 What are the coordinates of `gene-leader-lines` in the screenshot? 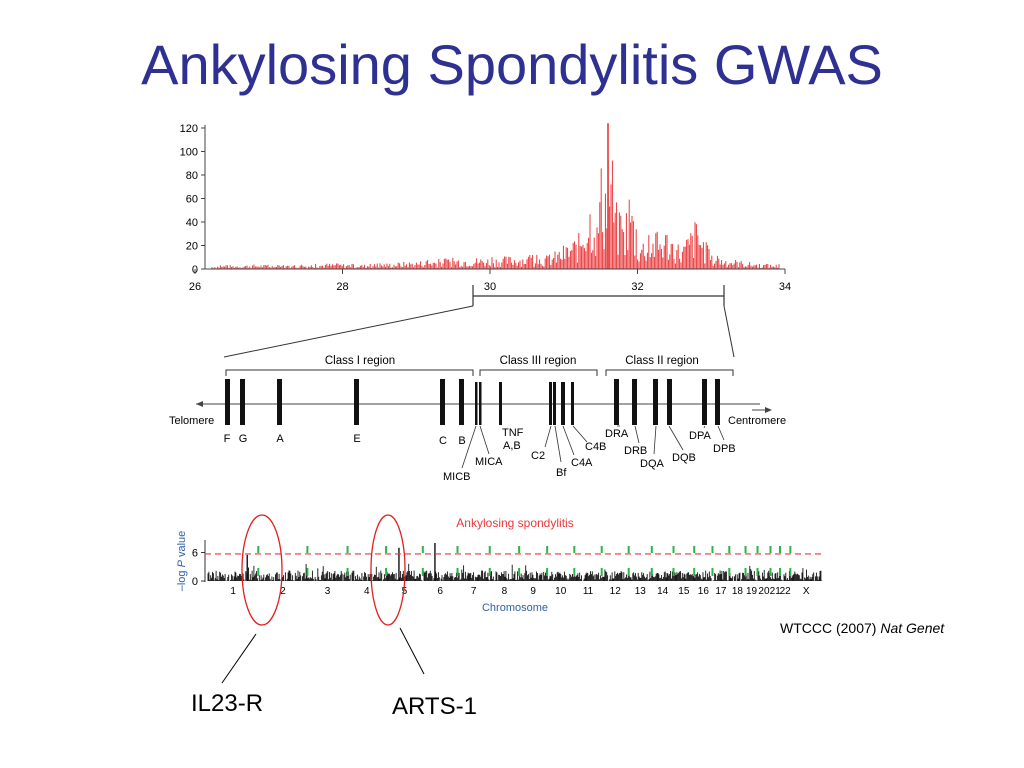 It's located at (593, 447).